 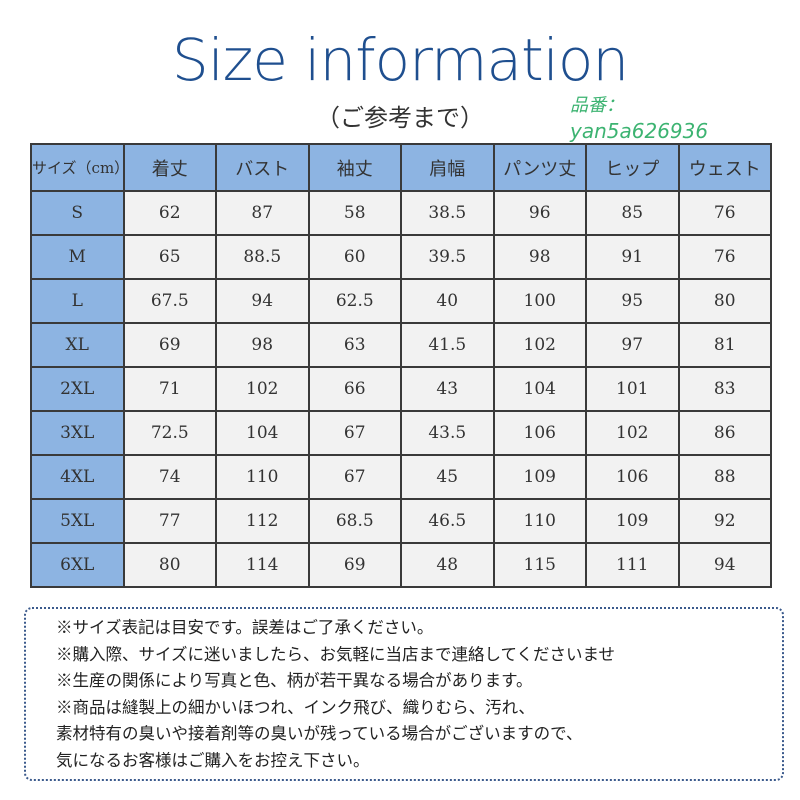 I want to click on note-line: ※生産の関係により写真と色、柄が若干異なる場合があります。, so click(x=294, y=680).